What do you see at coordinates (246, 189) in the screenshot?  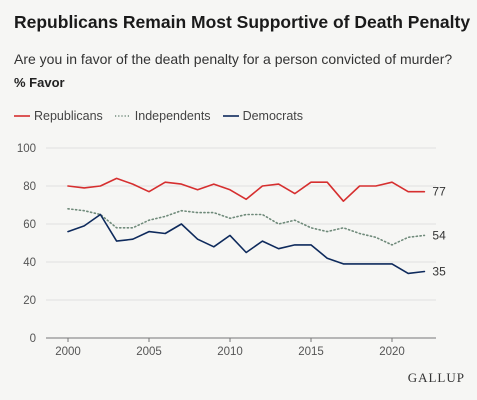 I see `series-line-republicans` at bounding box center [246, 189].